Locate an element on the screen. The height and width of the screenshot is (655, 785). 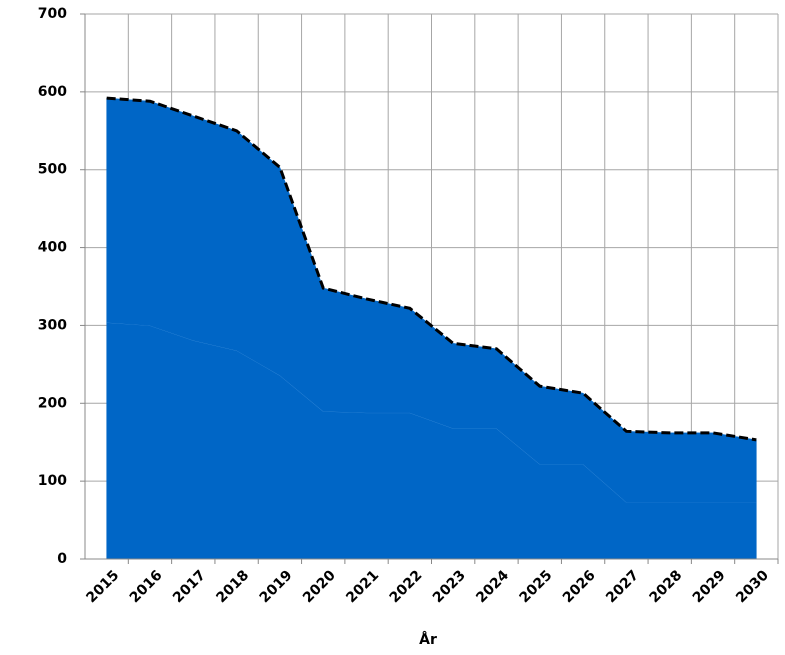
y-tick-label: 500 is located at coordinates (52, 170).